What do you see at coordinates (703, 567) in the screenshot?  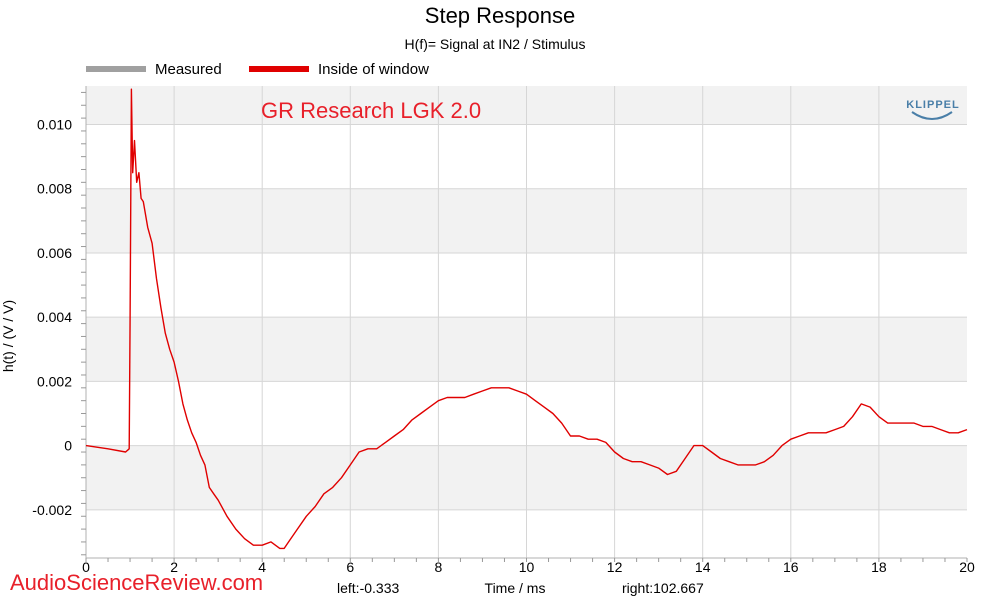 I see `x-tick-label: 14` at bounding box center [703, 567].